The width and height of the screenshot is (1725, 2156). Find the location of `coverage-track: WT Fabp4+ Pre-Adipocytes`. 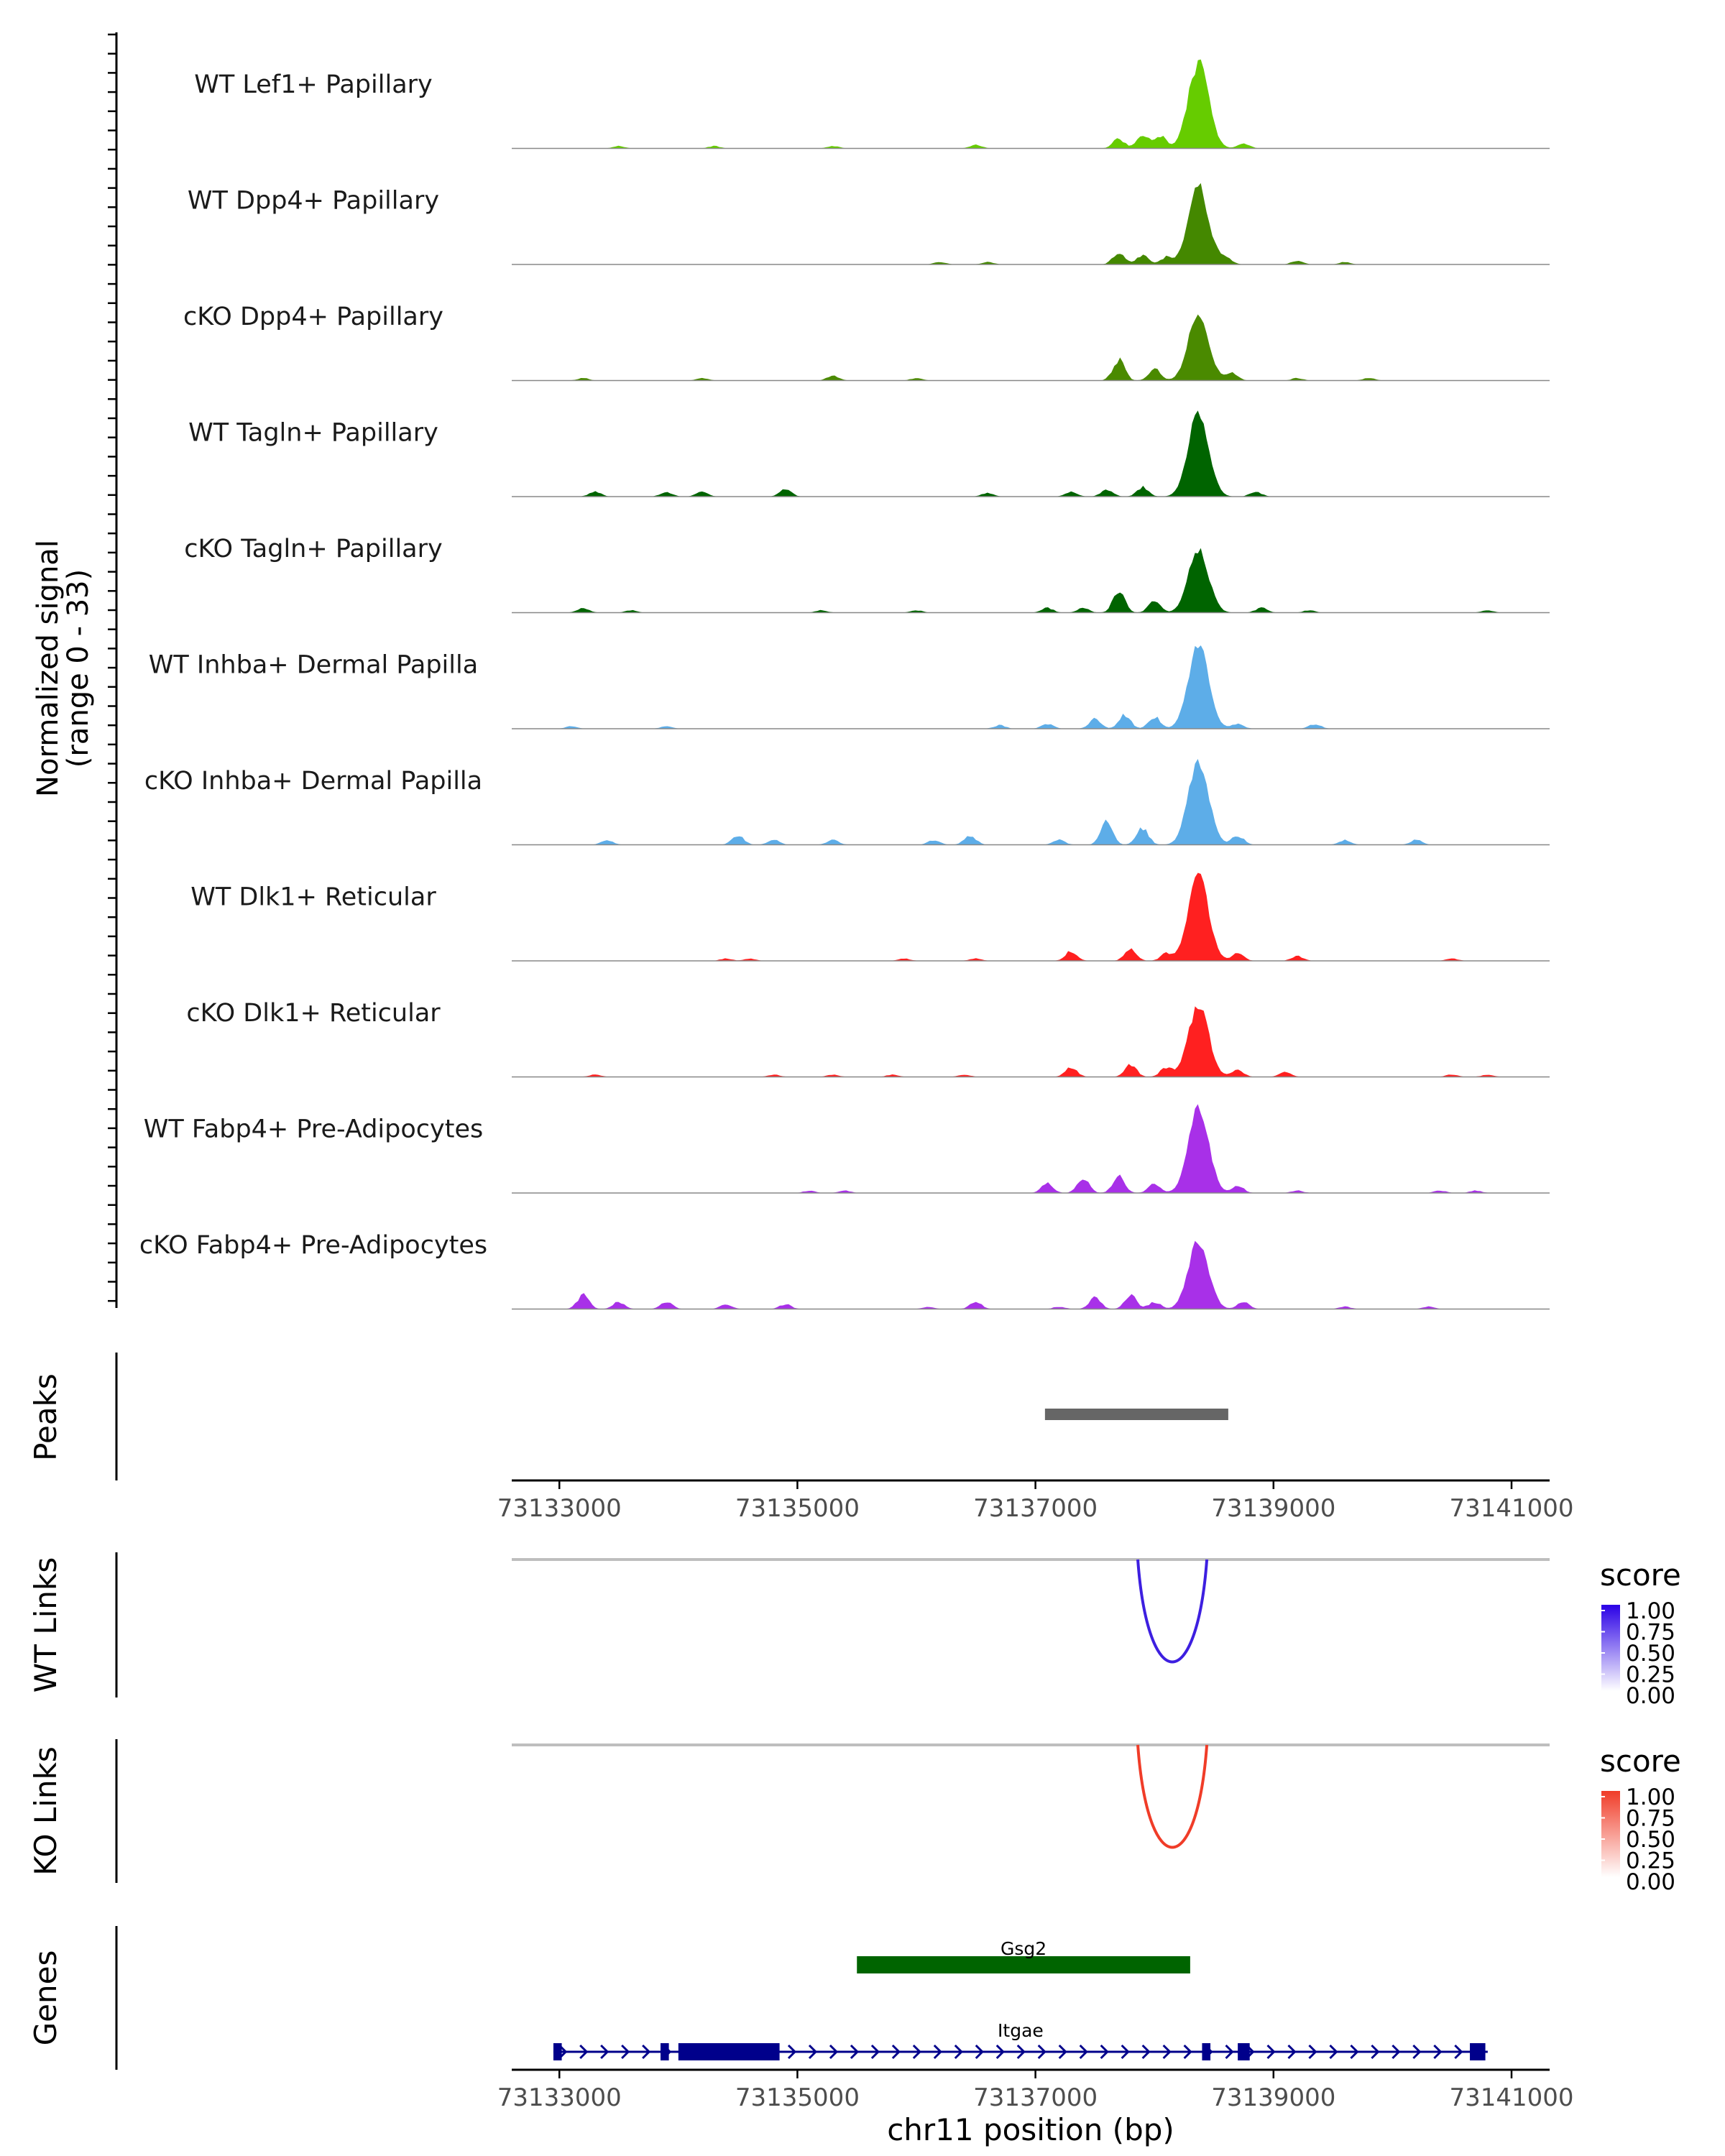

coverage-track: WT Fabp4+ Pre-Adipocytes is located at coordinates (847, 1149).